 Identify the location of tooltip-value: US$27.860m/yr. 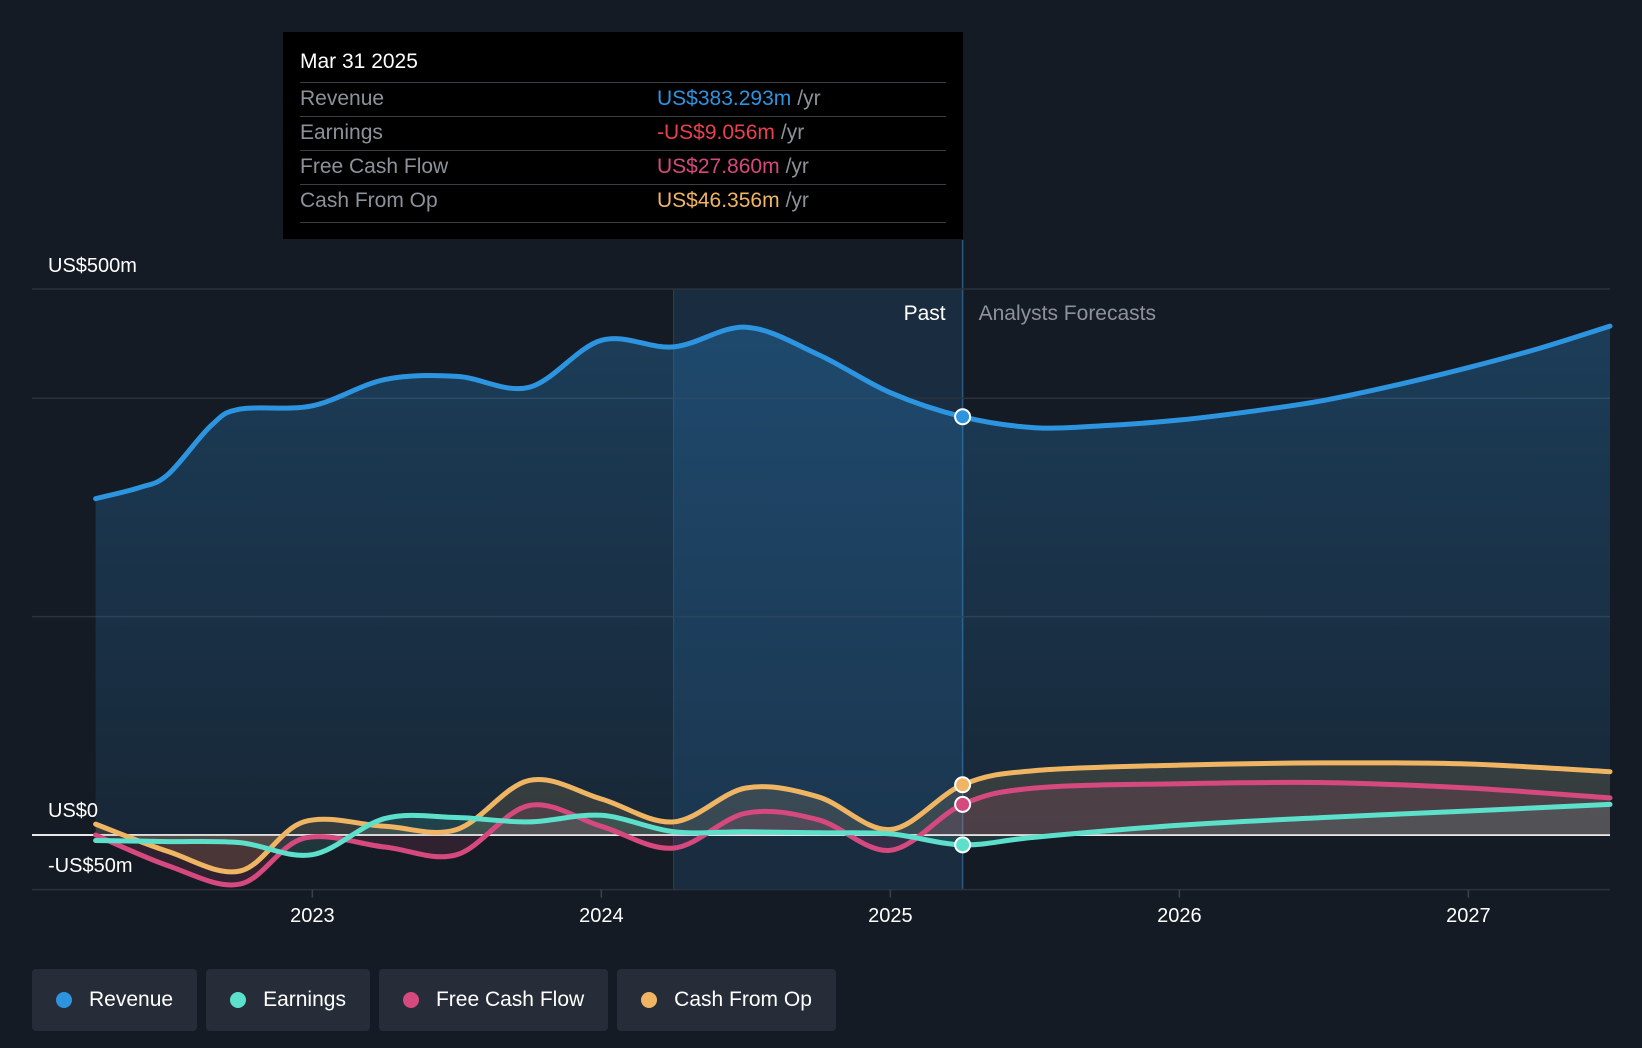
(733, 167).